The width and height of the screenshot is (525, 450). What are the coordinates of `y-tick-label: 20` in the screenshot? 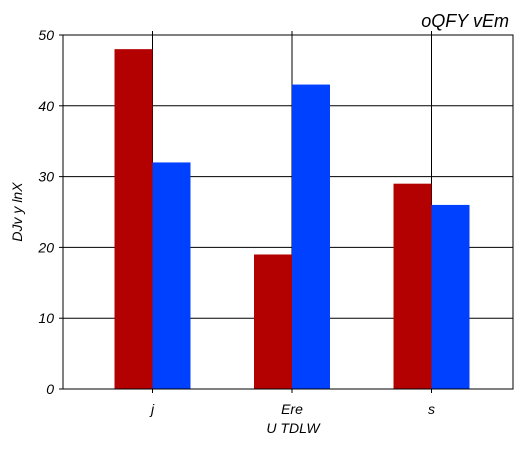 It's located at (45, 247).